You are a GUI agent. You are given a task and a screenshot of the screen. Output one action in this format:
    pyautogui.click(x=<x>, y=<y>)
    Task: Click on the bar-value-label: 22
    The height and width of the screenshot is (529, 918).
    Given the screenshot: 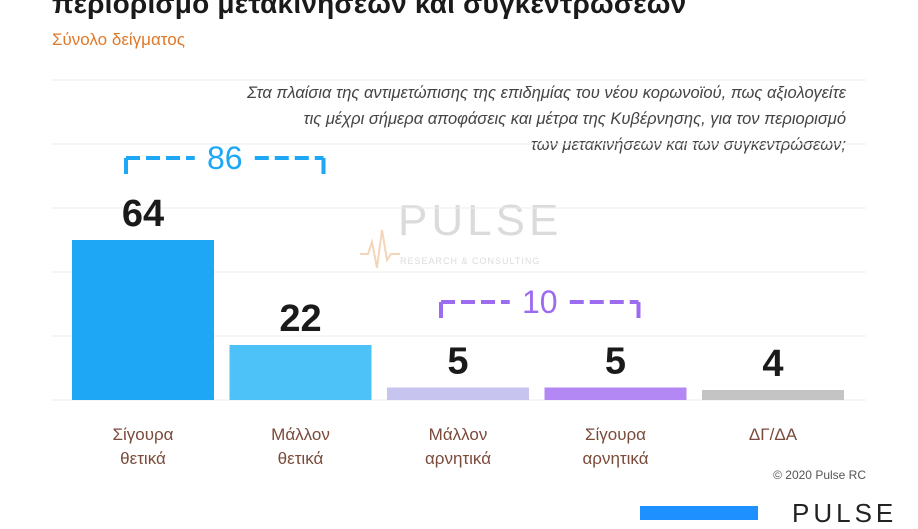 What is the action you would take?
    pyautogui.click(x=300, y=319)
    